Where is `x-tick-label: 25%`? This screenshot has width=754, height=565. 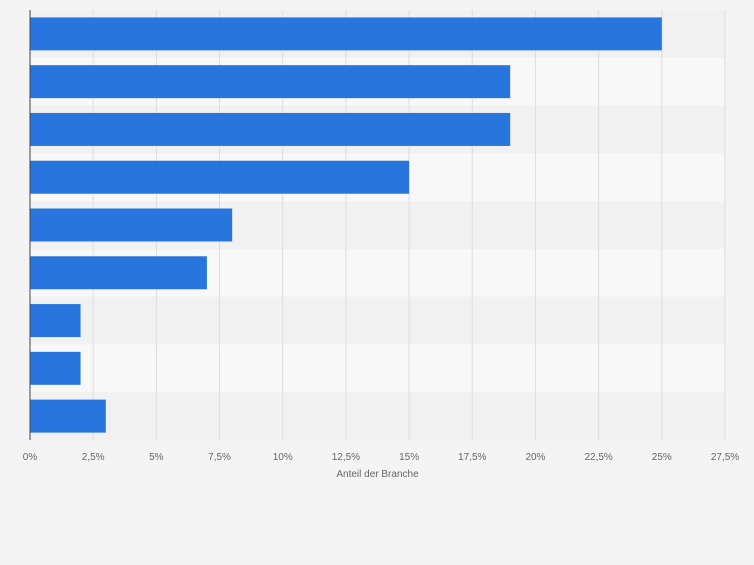 x-tick-label: 25% is located at coordinates (662, 457).